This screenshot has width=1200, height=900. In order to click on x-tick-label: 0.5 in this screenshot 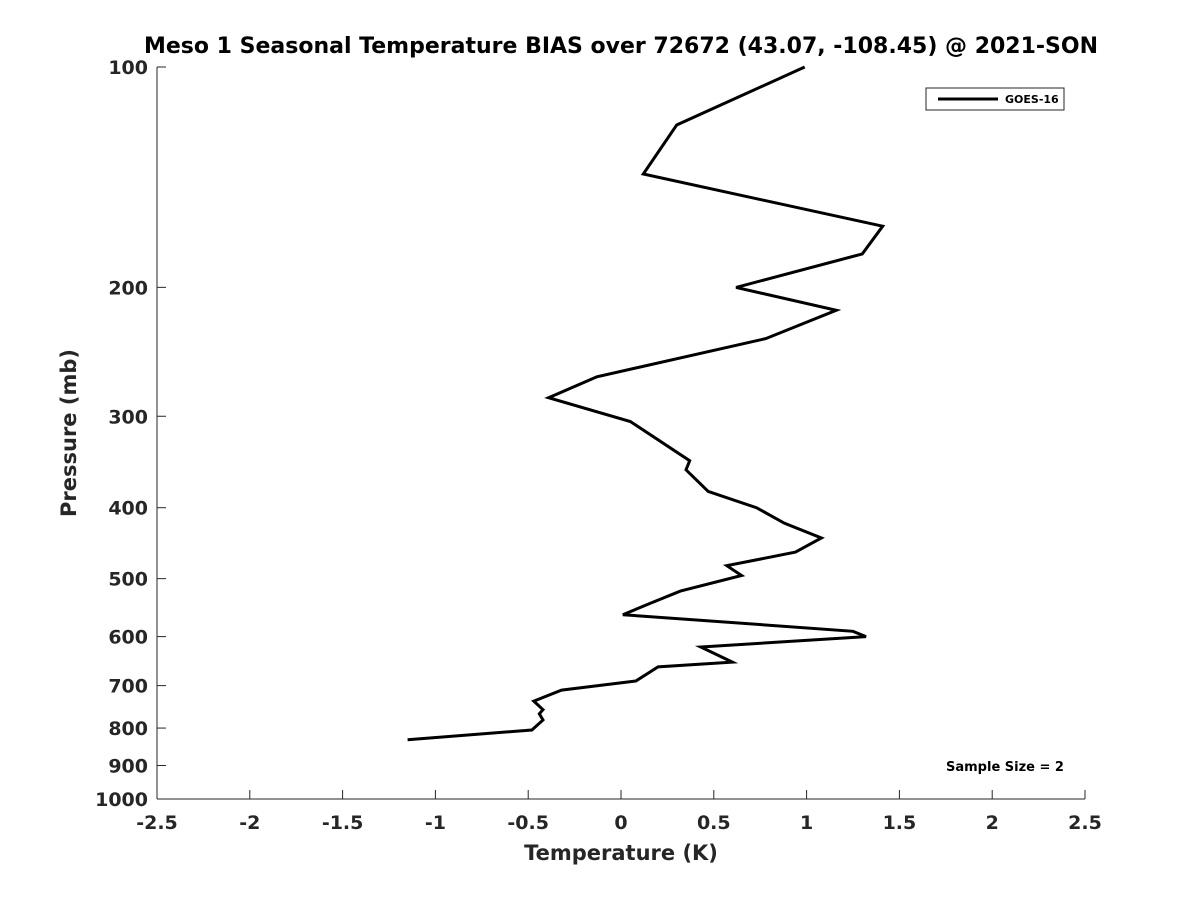, I will do `click(714, 823)`.